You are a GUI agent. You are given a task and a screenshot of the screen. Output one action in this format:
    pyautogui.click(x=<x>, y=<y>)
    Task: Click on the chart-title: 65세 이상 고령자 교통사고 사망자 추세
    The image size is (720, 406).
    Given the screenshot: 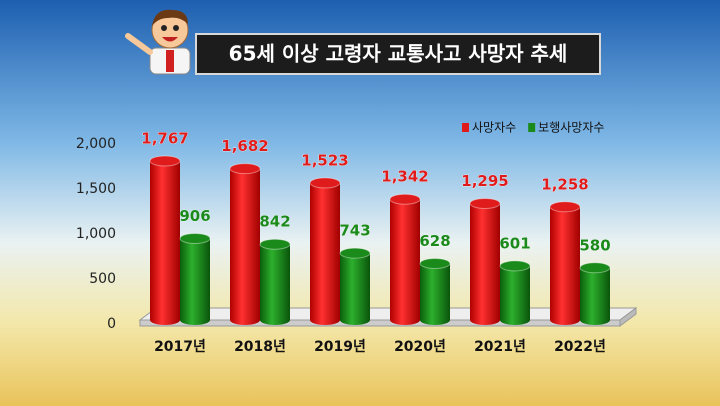 What is the action you would take?
    pyautogui.click(x=398, y=54)
    